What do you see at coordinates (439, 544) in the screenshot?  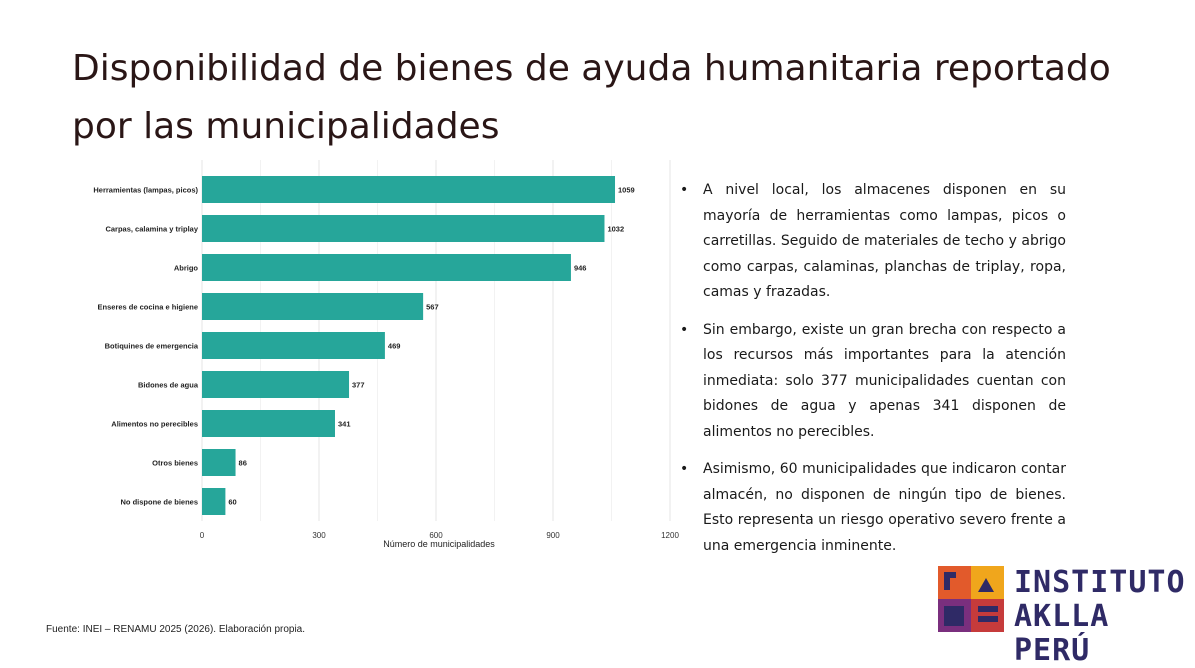 I see `x-axis-title: Número de municipalidades` at bounding box center [439, 544].